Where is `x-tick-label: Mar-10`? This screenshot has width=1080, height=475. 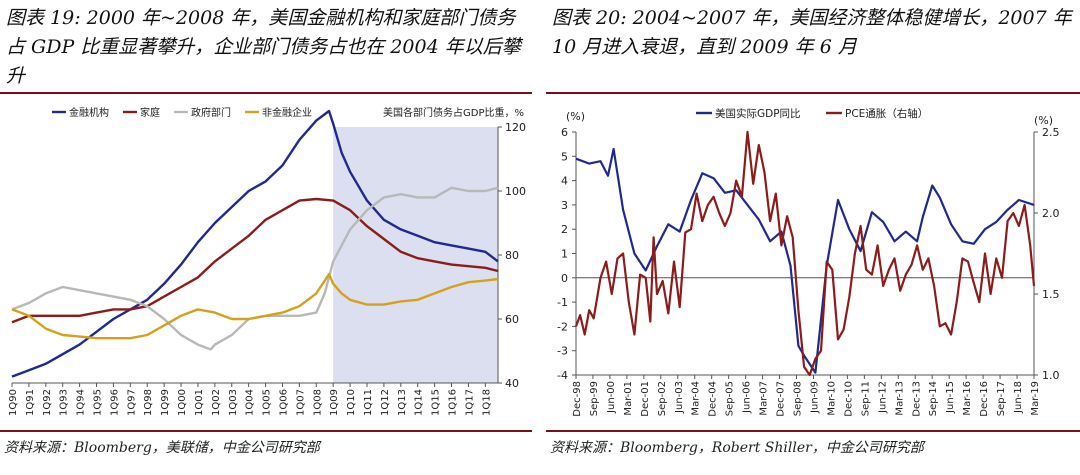 x-tick-label: Mar-10 is located at coordinates (831, 398).